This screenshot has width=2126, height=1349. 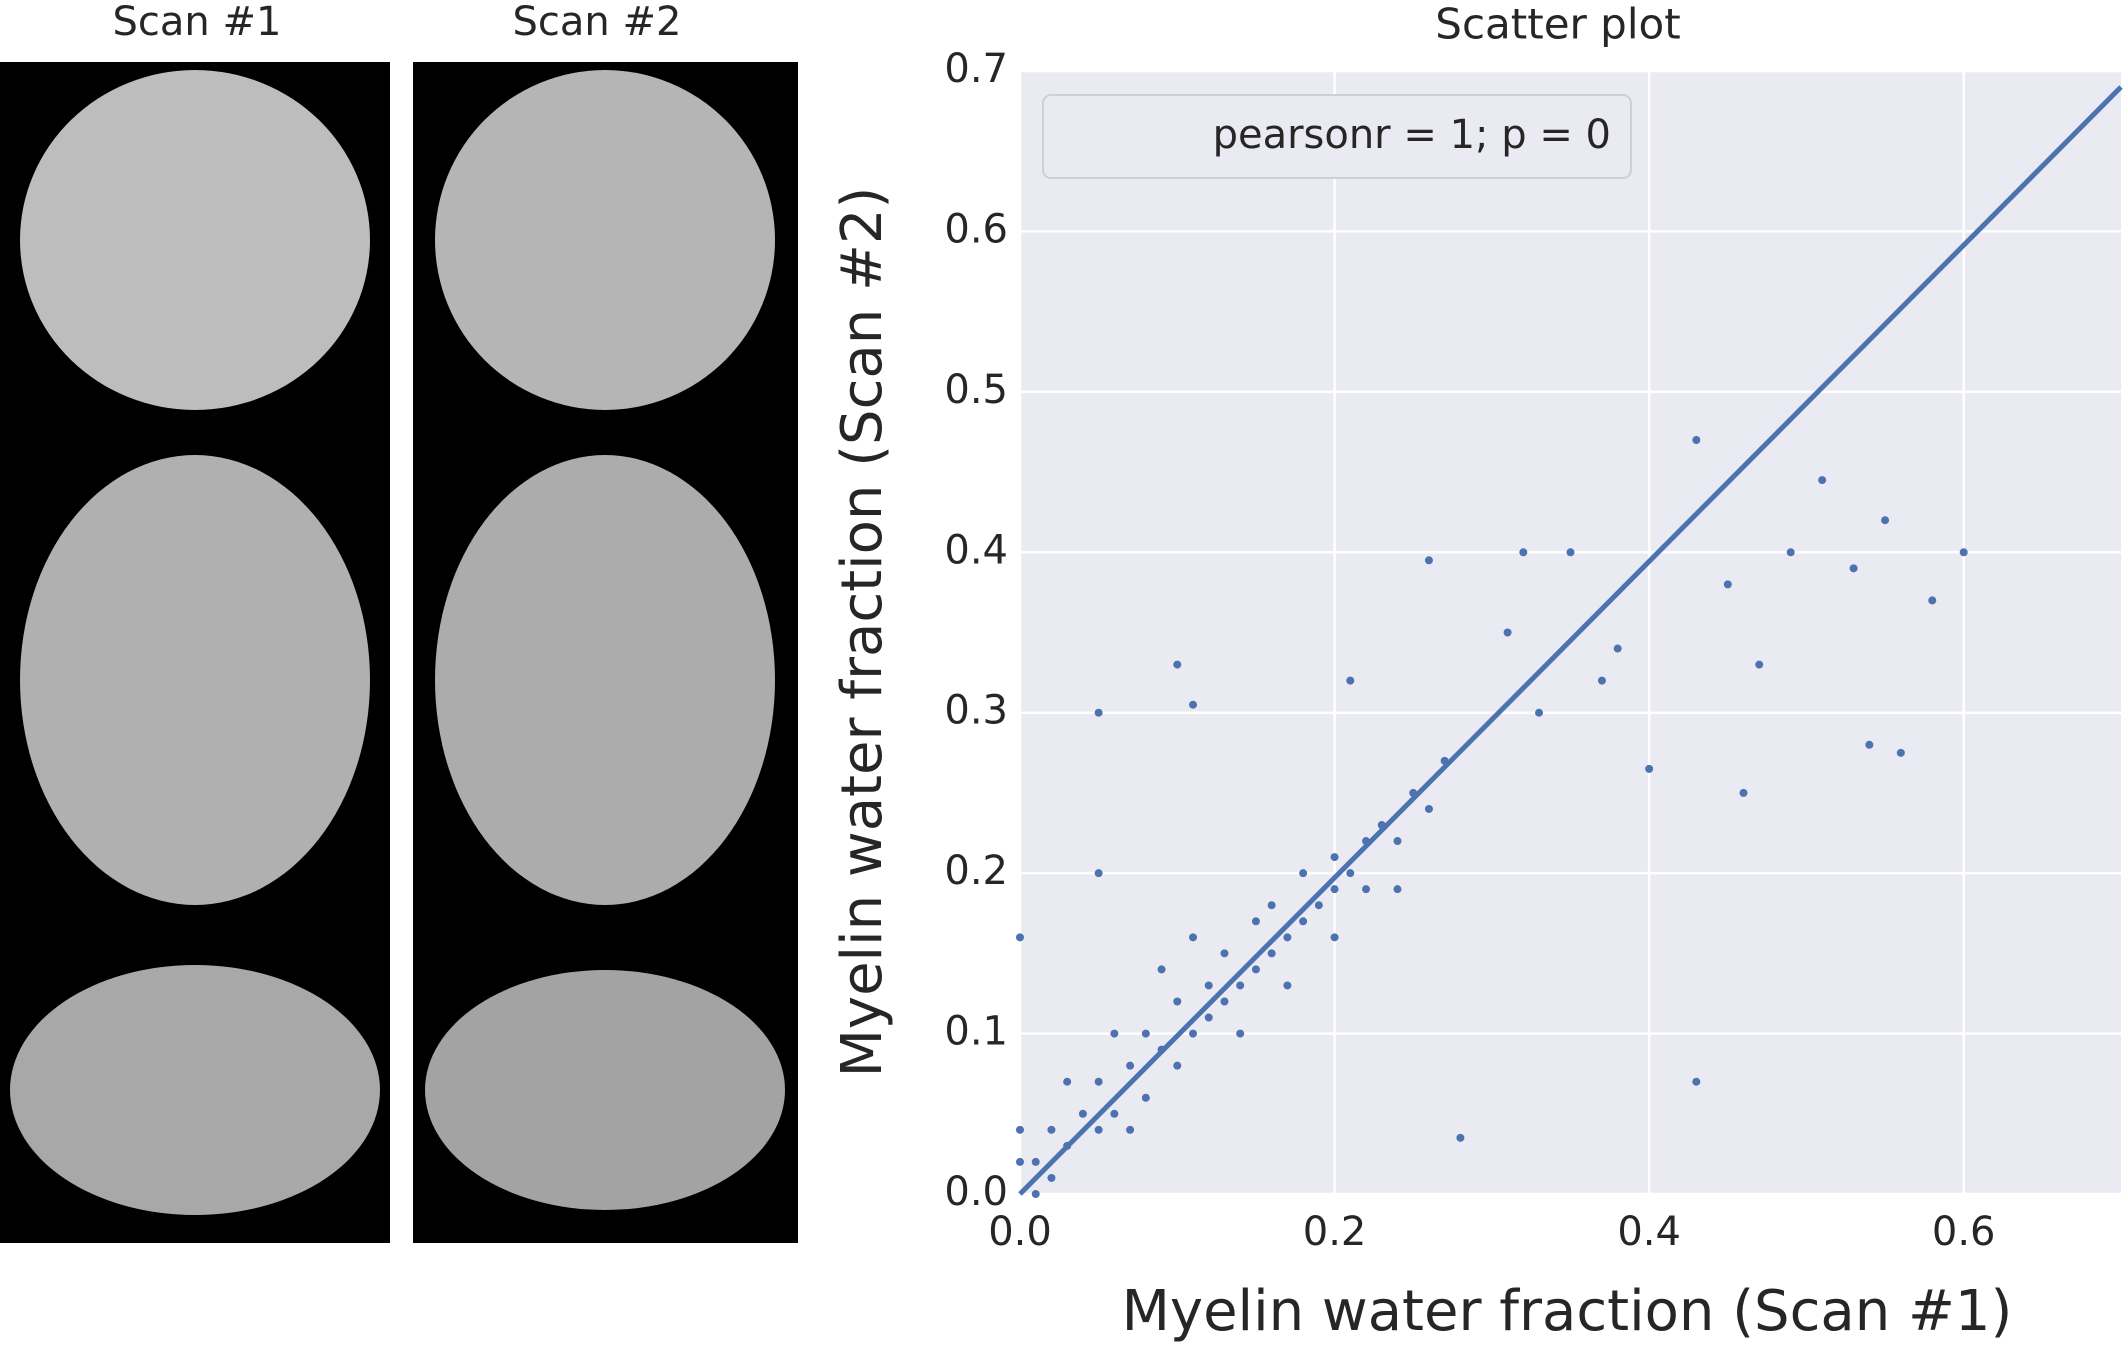 What do you see at coordinates (976, 229) in the screenshot?
I see `y-tick-label: 0.6` at bounding box center [976, 229].